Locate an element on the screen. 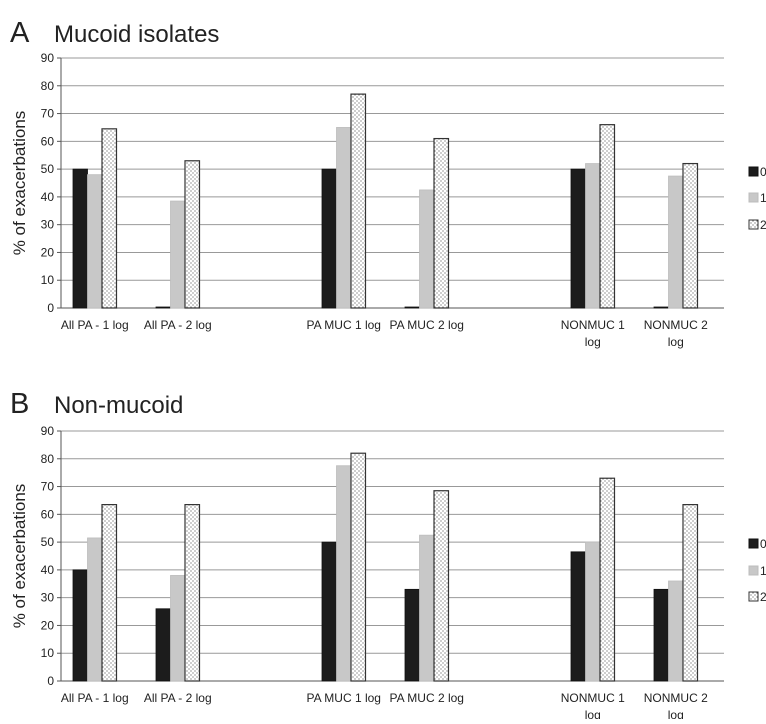  panel-letter: B is located at coordinates (19, 404).